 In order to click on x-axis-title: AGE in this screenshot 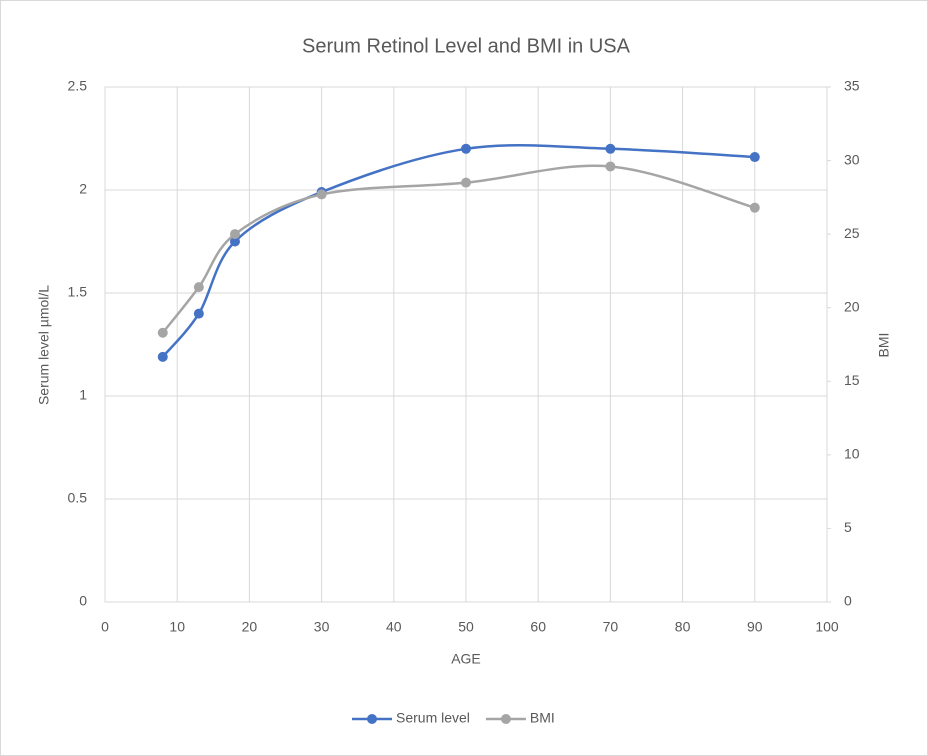, I will do `click(466, 659)`.